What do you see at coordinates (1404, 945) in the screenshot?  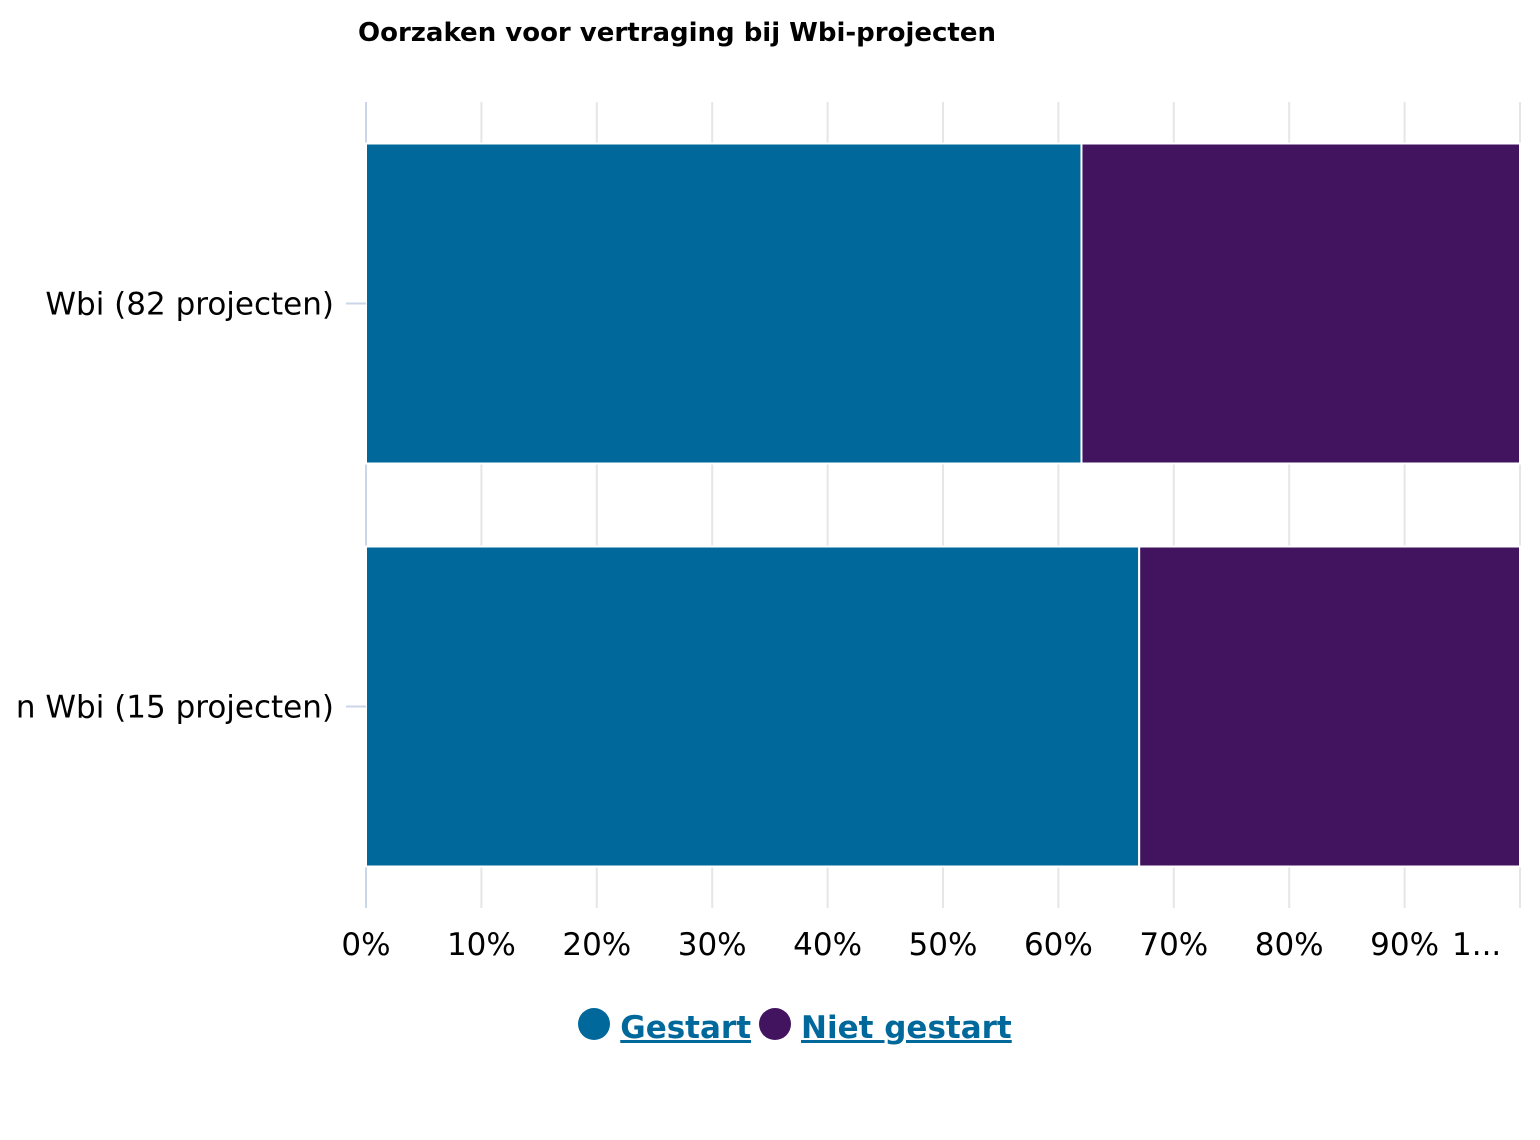 I see `x-tick-label: 90%` at bounding box center [1404, 945].